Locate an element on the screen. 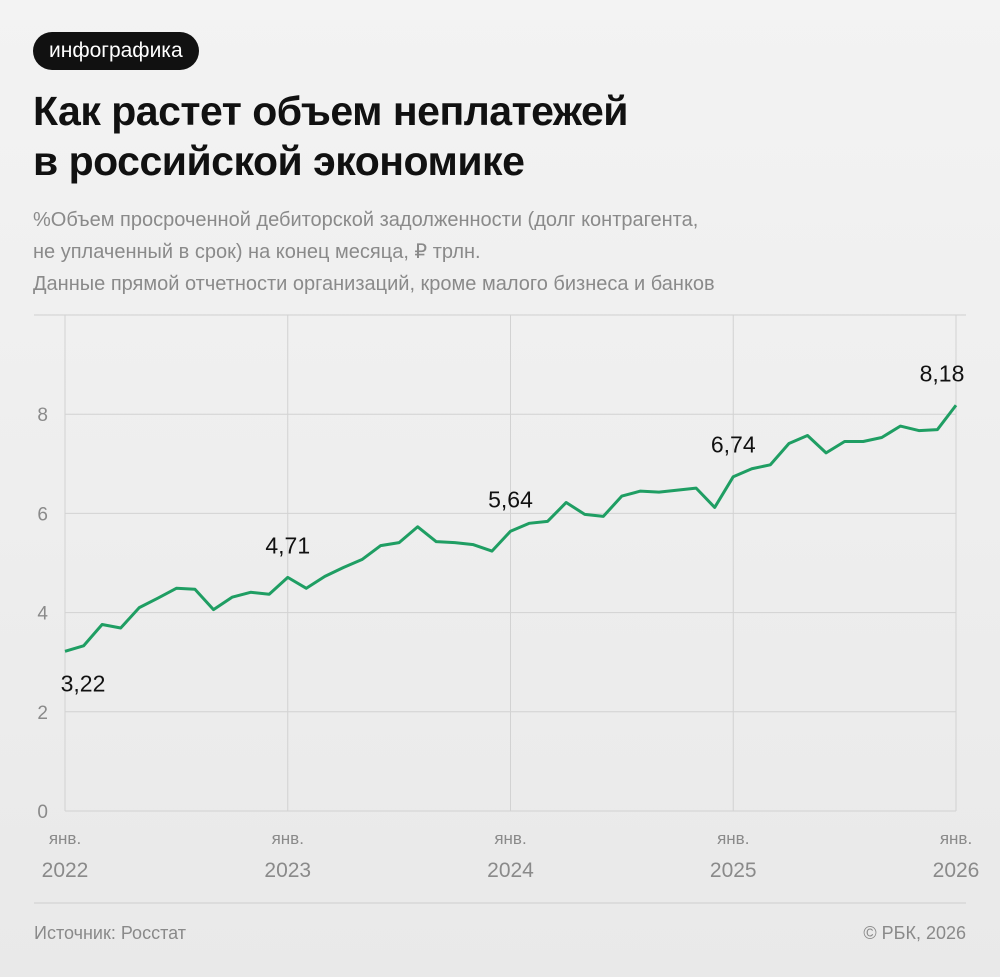 The height and width of the screenshot is (977, 1000). y-tick-label: 0 is located at coordinates (42, 812).